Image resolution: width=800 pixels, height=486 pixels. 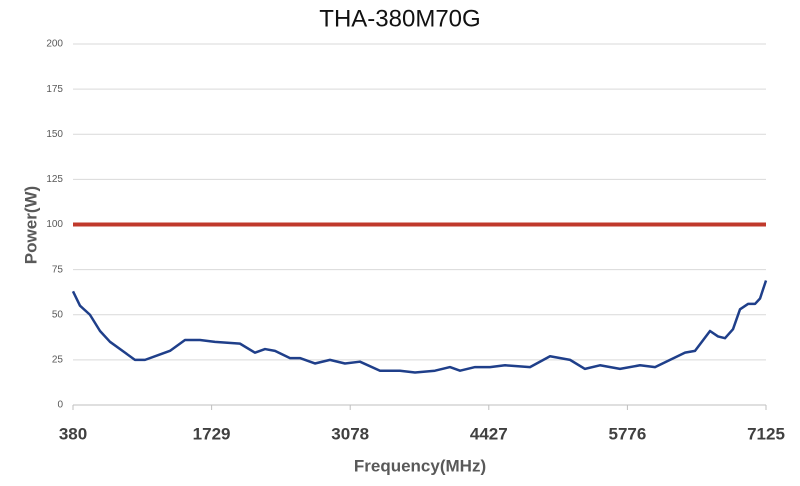 I want to click on x-tick-label: 7125, so click(x=766, y=433).